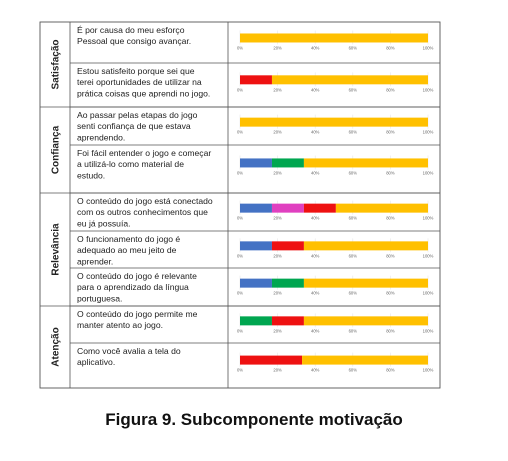 This screenshot has height=461, width=508. What do you see at coordinates (287, 208) in the screenshot?
I see `bar-segment-pink` at bounding box center [287, 208].